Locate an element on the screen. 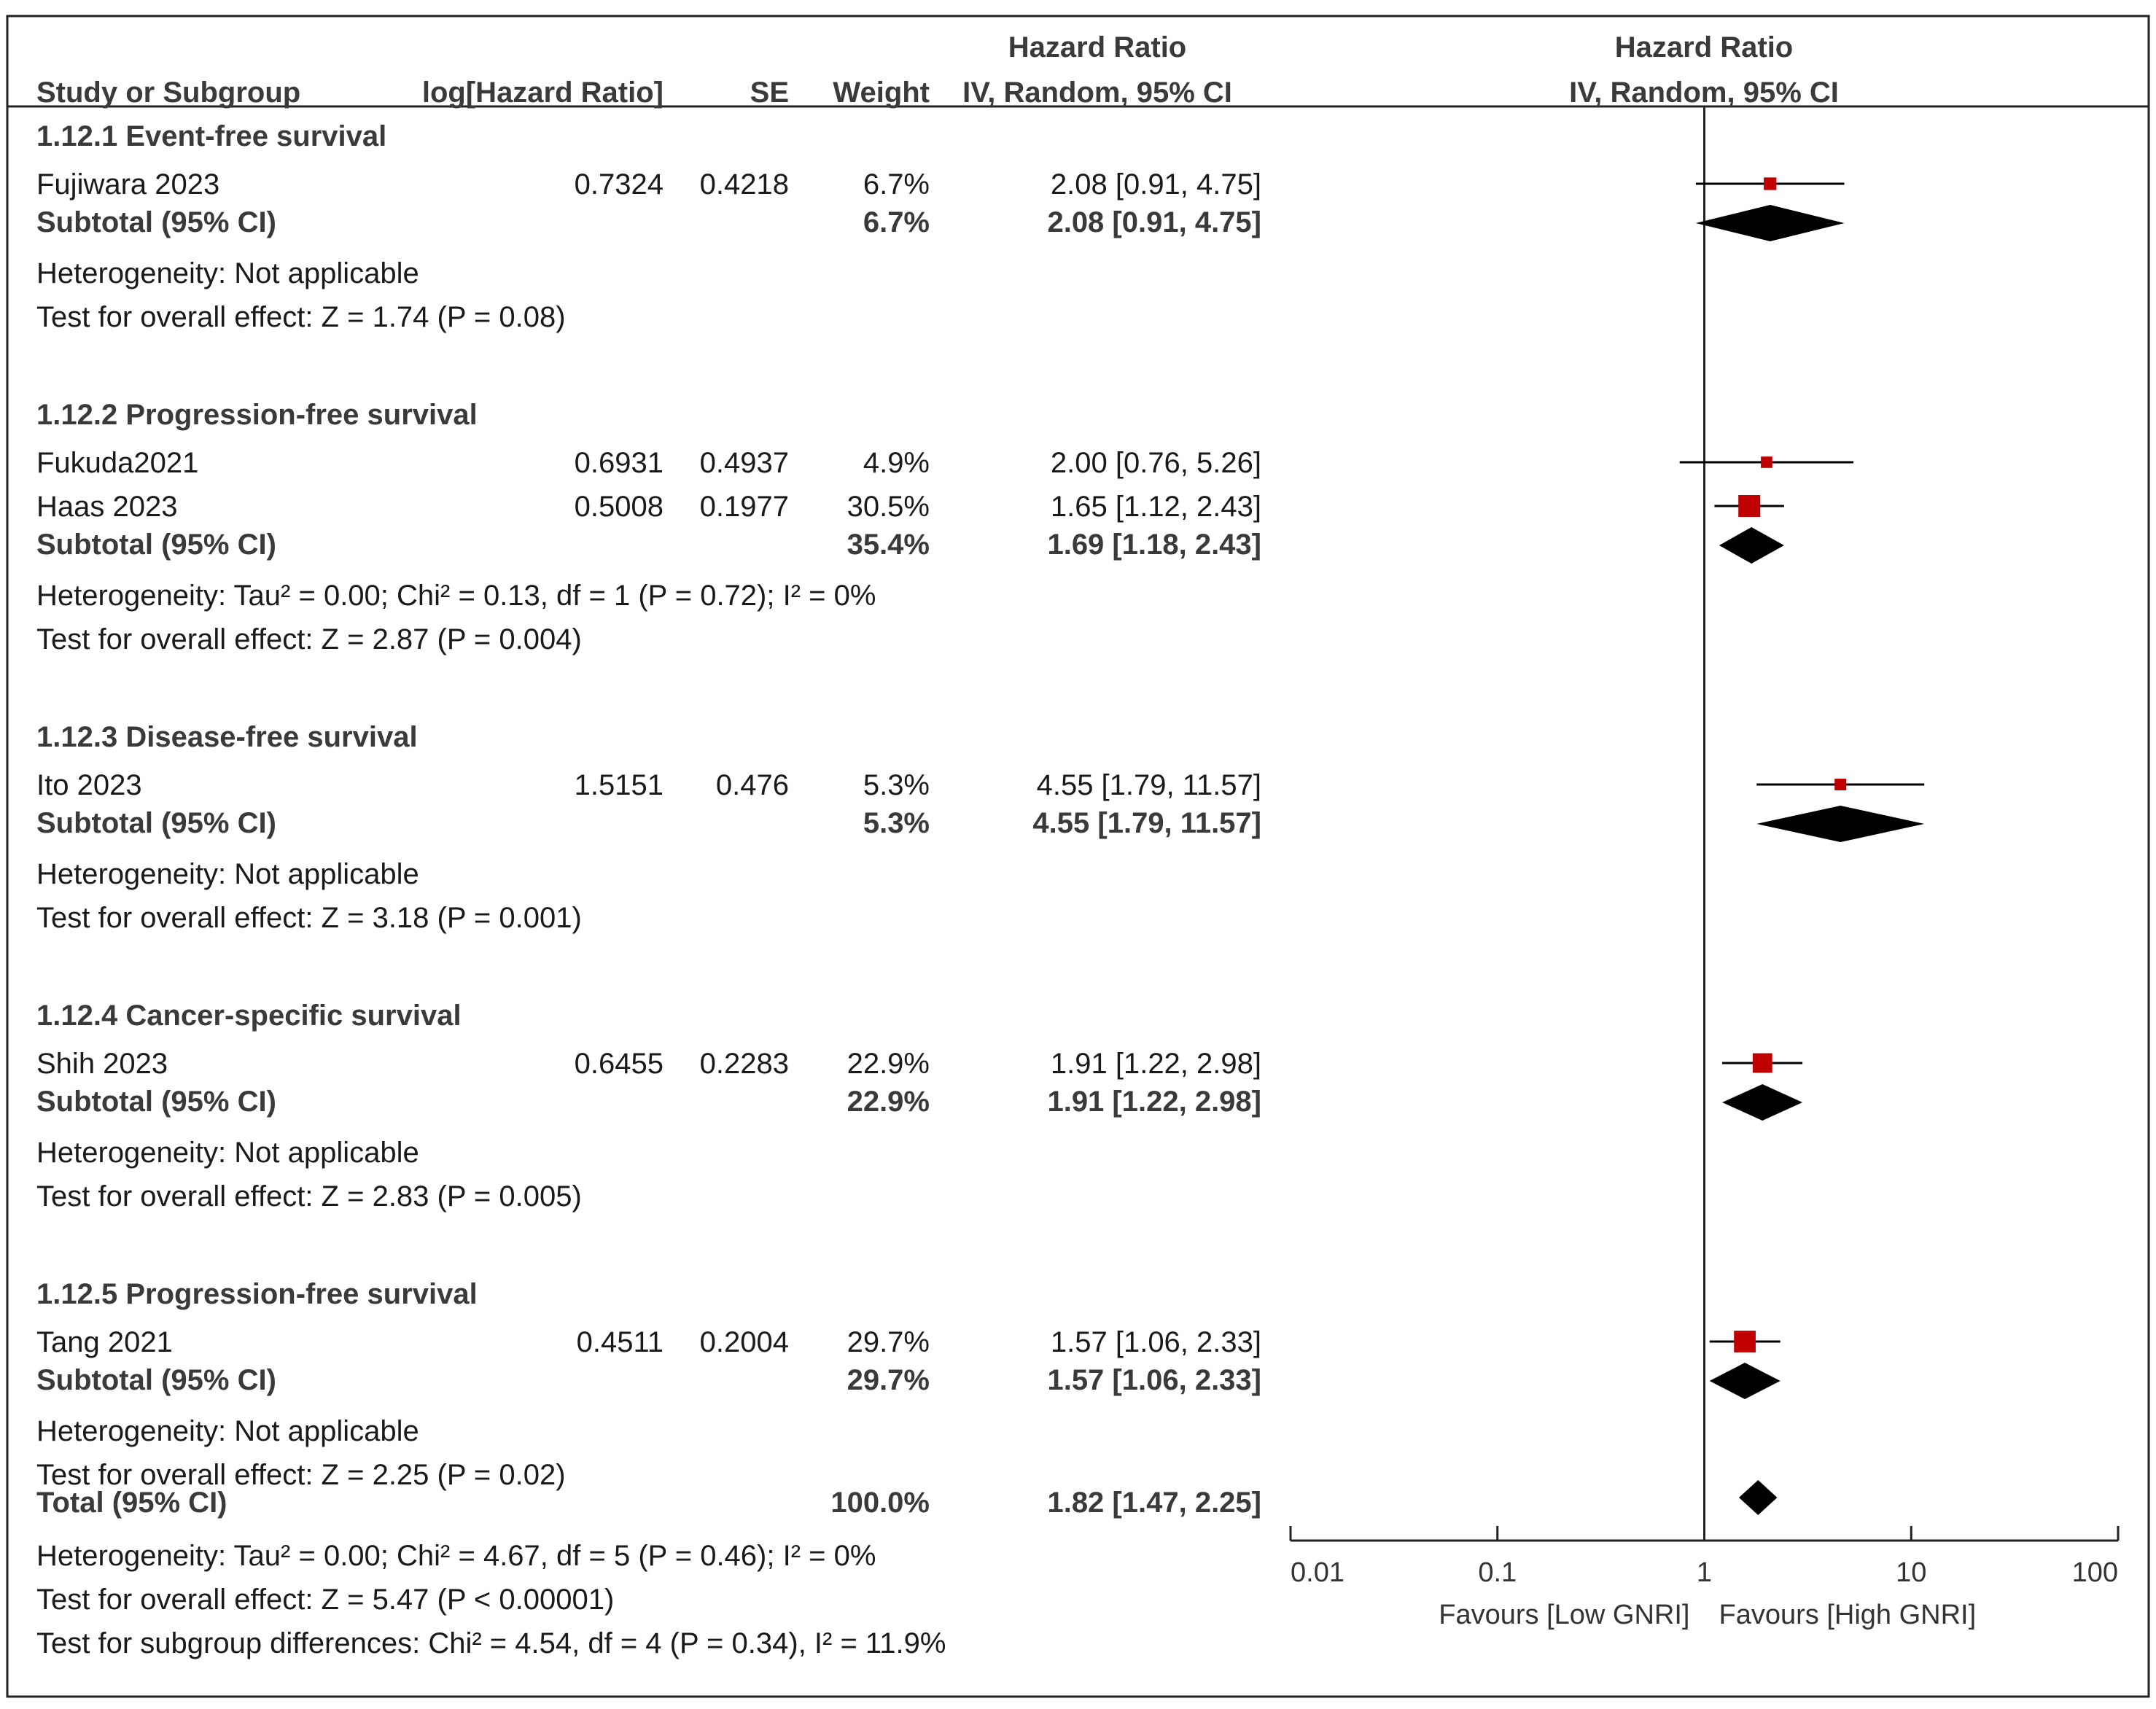  subtotal-weight: 35.4% is located at coordinates (888, 545).